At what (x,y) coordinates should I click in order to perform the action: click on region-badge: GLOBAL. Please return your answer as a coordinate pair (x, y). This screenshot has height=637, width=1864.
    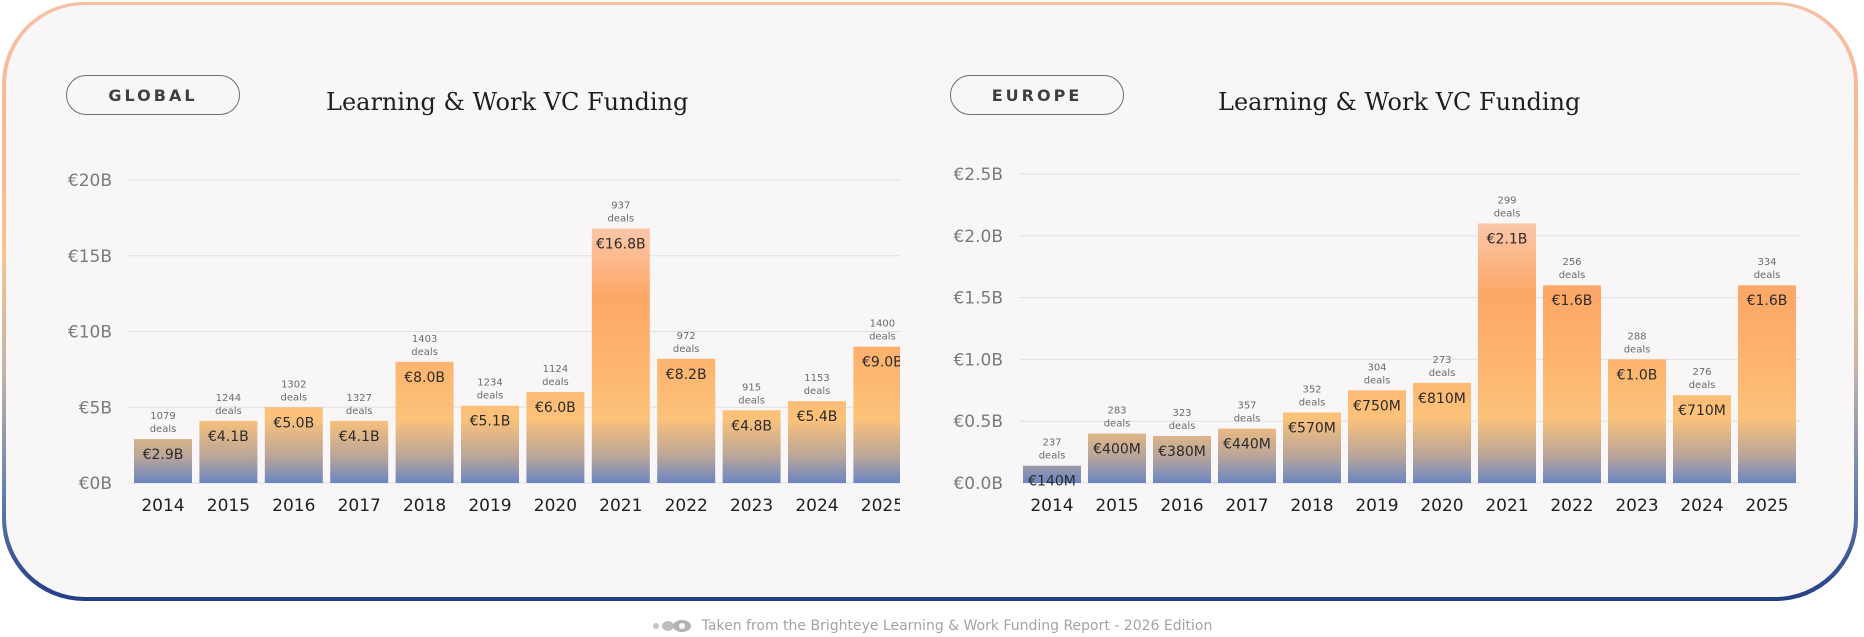
    Looking at the image, I should click on (153, 95).